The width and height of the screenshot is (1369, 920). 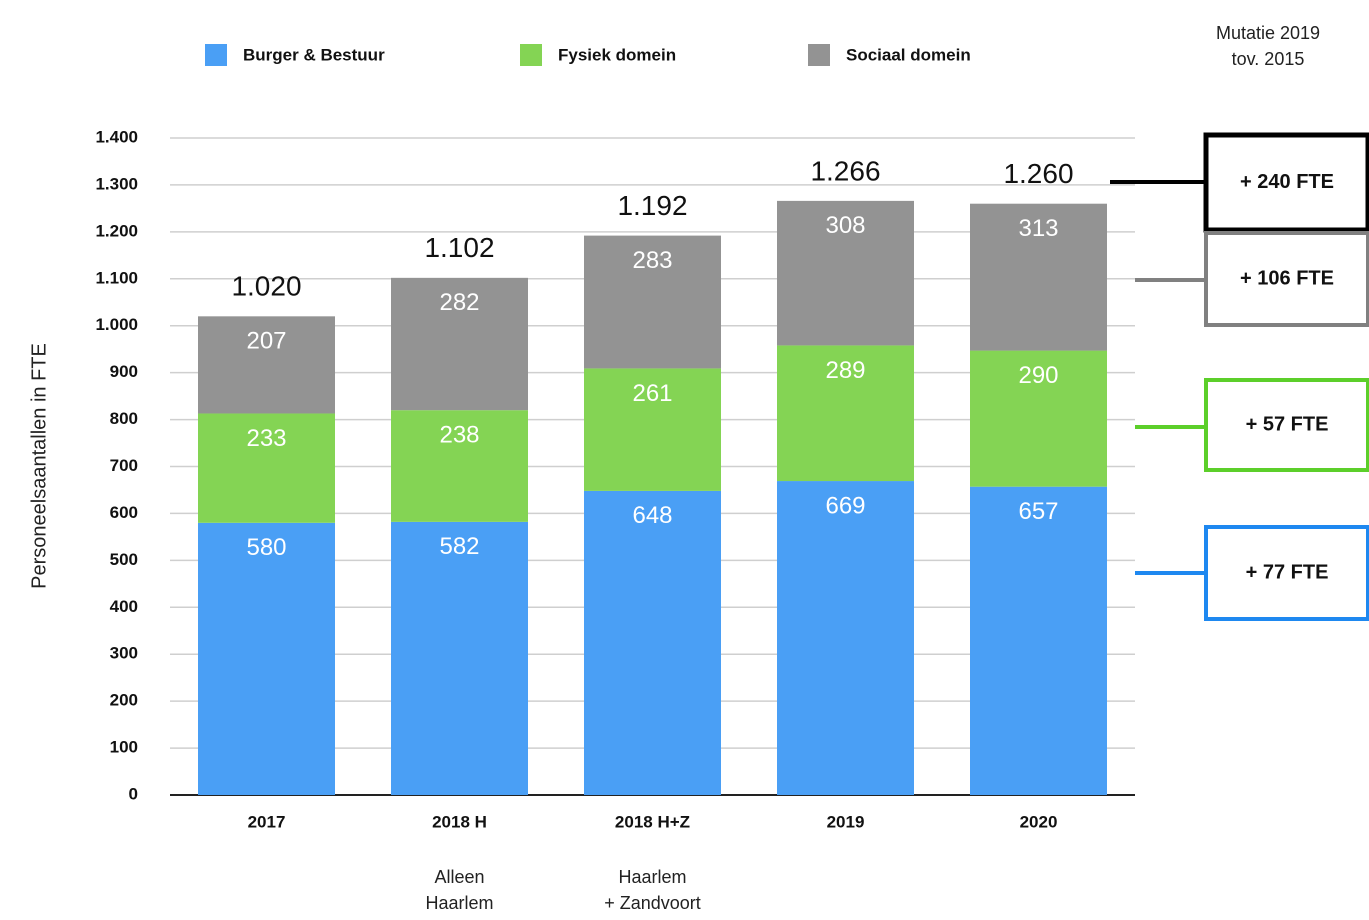 What do you see at coordinates (845, 505) in the screenshot?
I see `value-label: 669` at bounding box center [845, 505].